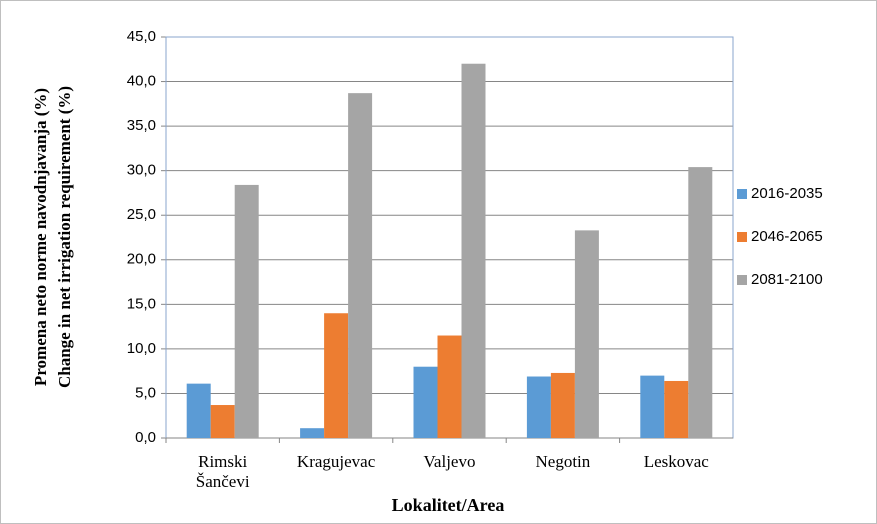  Describe the element at coordinates (141, 36) in the screenshot. I see `y-tick-label: 45,0` at that location.